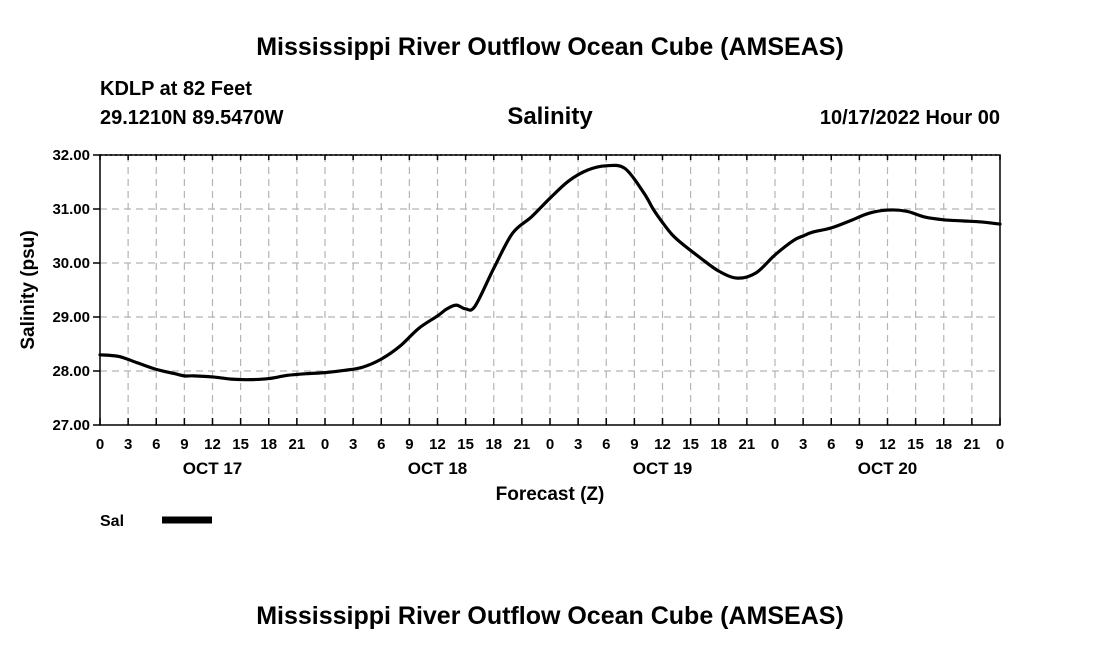 The height and width of the screenshot is (650, 1100). Describe the element at coordinates (550, 116) in the screenshot. I see `chart-title: Salinity` at that location.